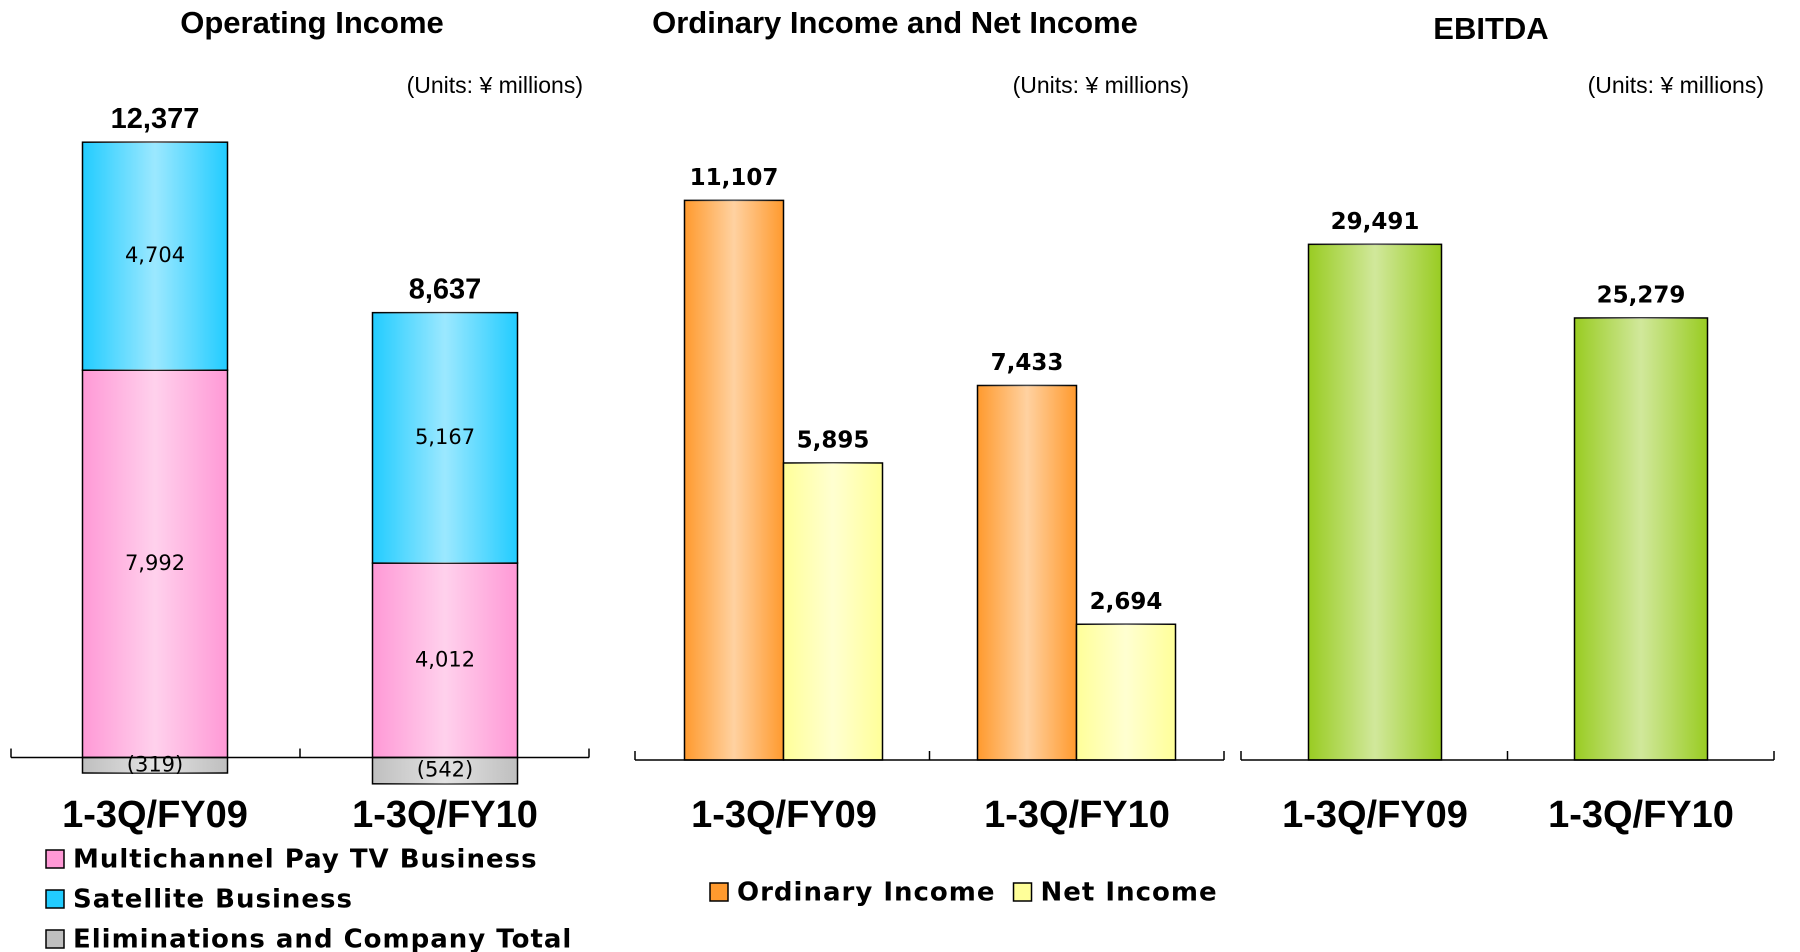 This screenshot has height=952, width=1800. I want to click on value-label: 29,491, so click(1375, 222).